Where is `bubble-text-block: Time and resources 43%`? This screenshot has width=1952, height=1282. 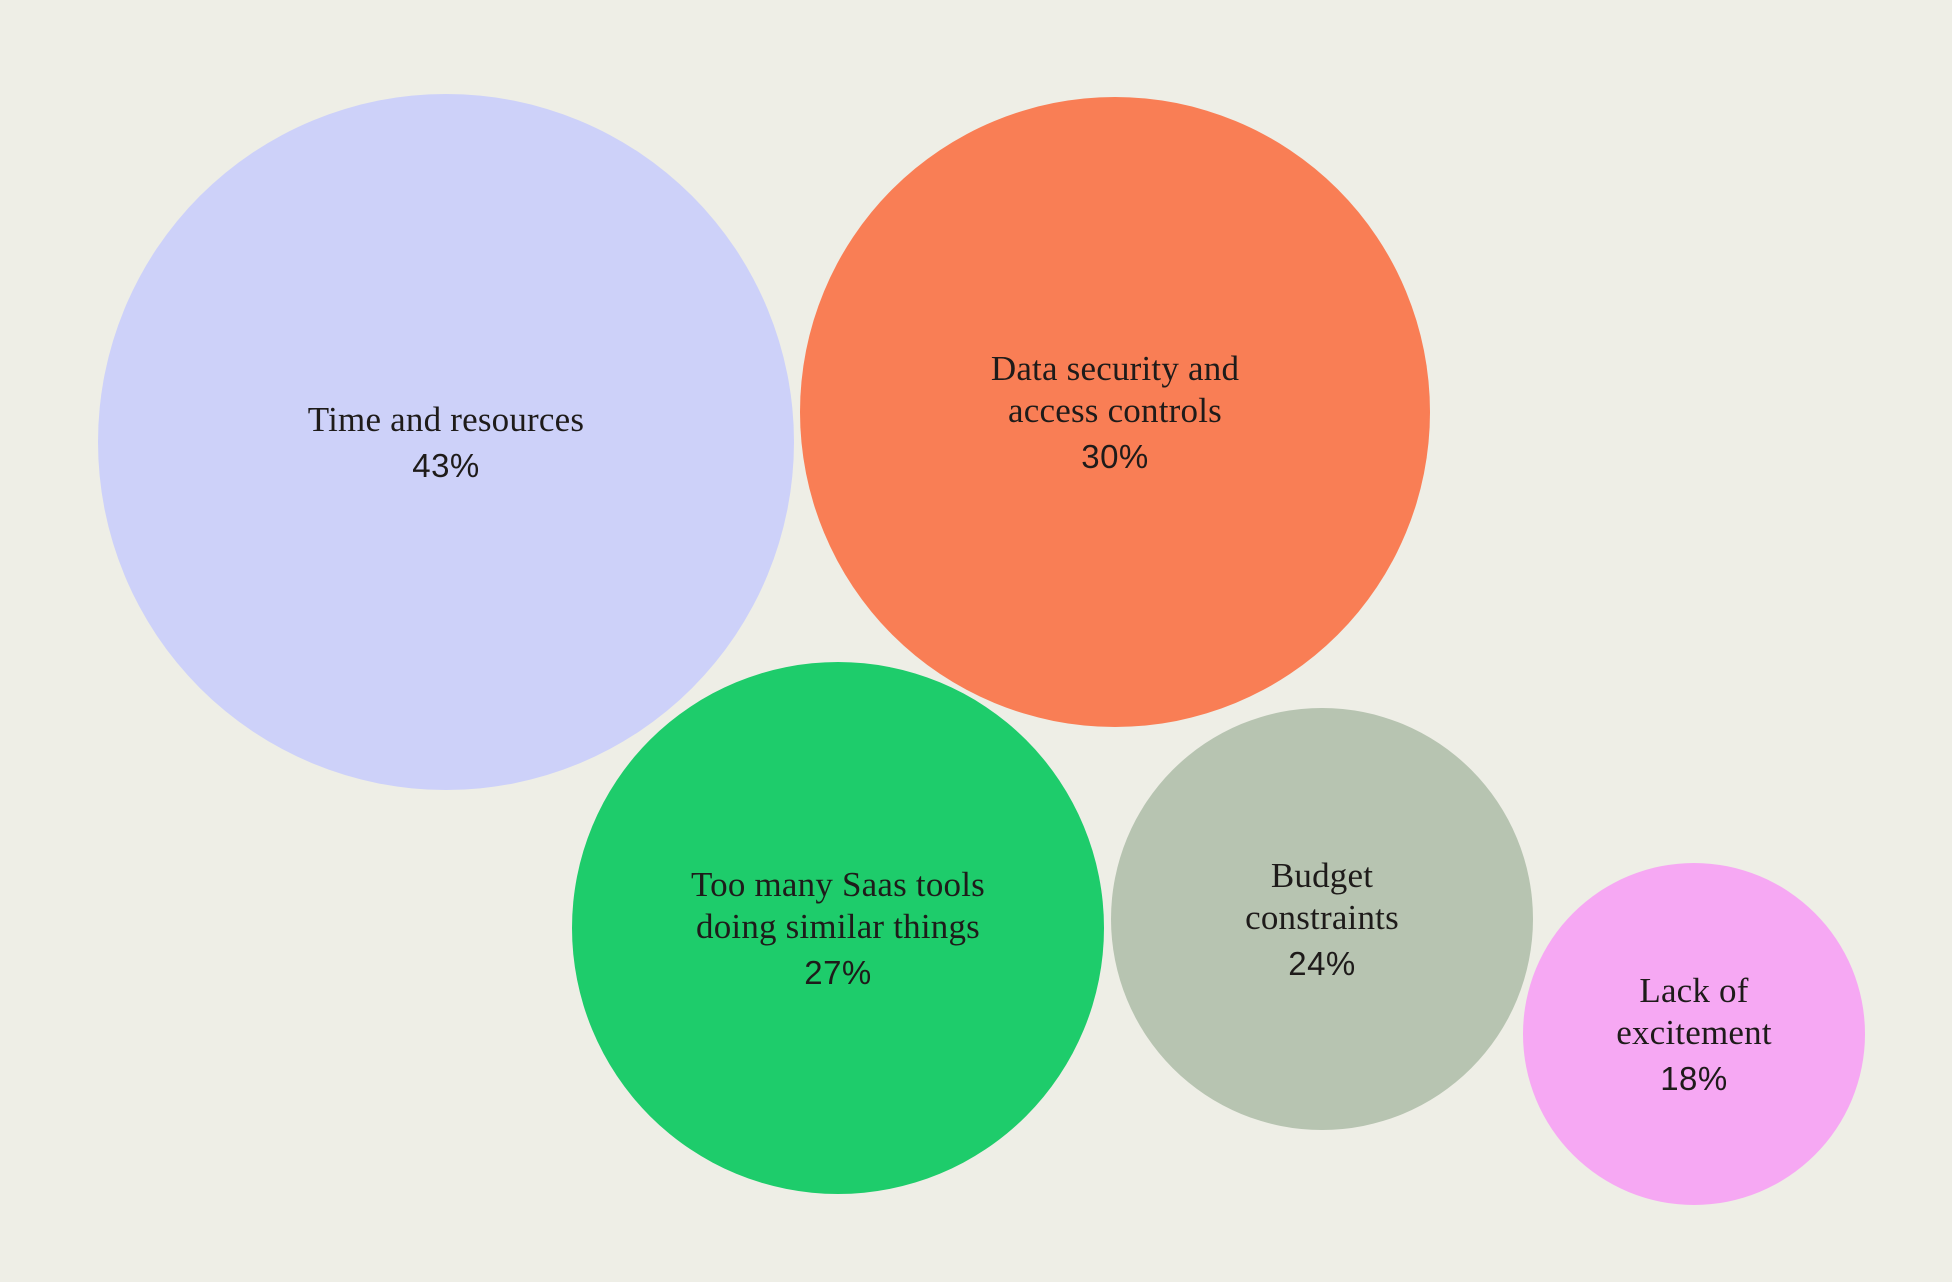
bubble-text-block: Time and resources 43% is located at coordinates (446, 442).